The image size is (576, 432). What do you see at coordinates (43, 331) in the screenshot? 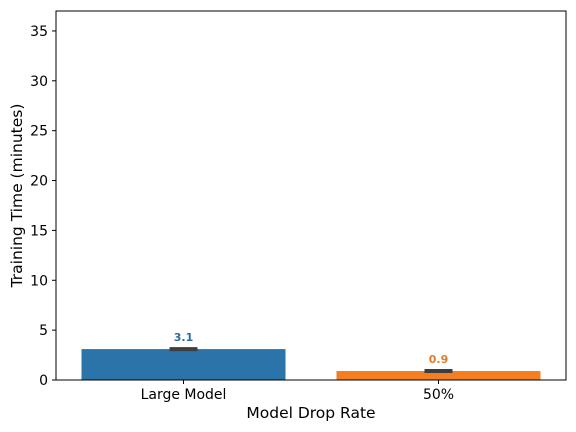
I see `y-tick-label-1: 5` at bounding box center [43, 331].